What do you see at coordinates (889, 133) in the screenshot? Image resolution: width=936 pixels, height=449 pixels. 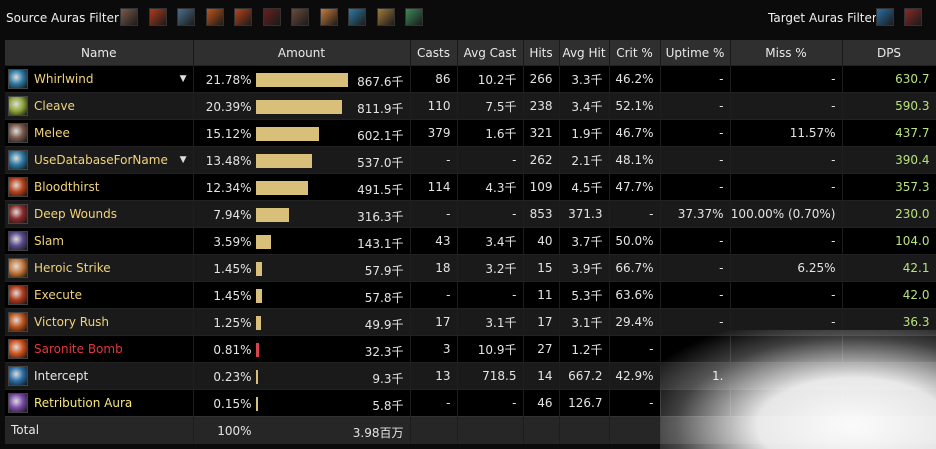 I see `dps-cell: 437.7` at bounding box center [889, 133].